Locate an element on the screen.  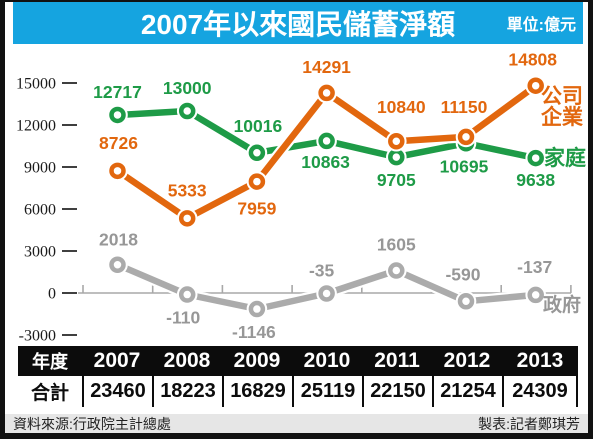
table-header-cell: 2011 is located at coordinates (397, 360).